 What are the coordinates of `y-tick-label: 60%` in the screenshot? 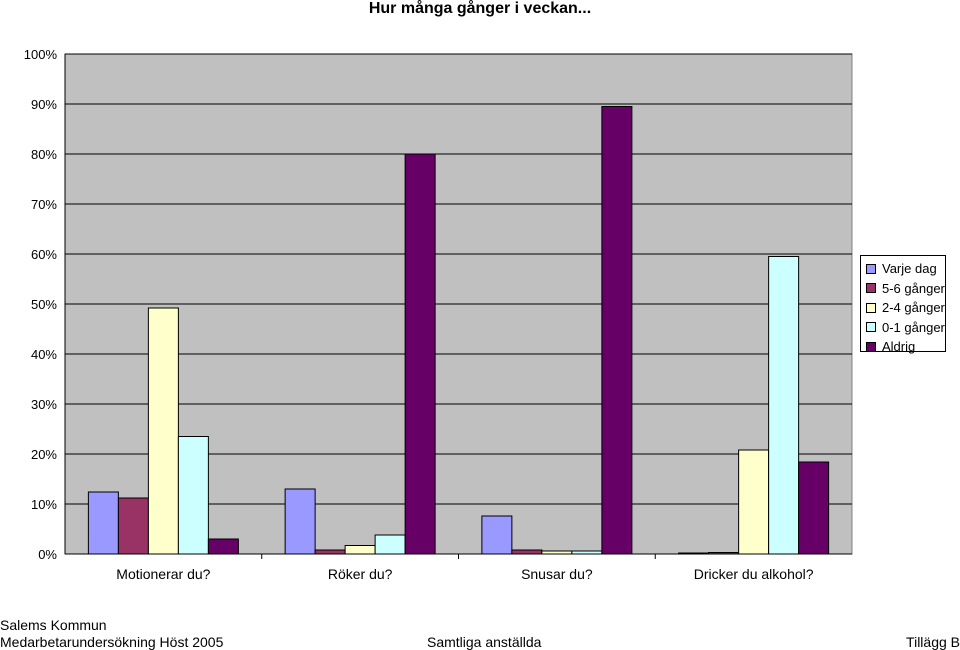 It's located at (44, 254).